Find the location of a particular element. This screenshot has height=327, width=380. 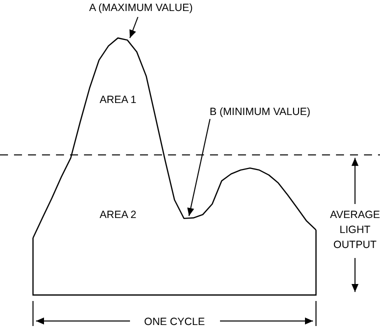

ref-line-label: AVERAGE LIGHT OUTPUT is located at coordinates (355, 229).